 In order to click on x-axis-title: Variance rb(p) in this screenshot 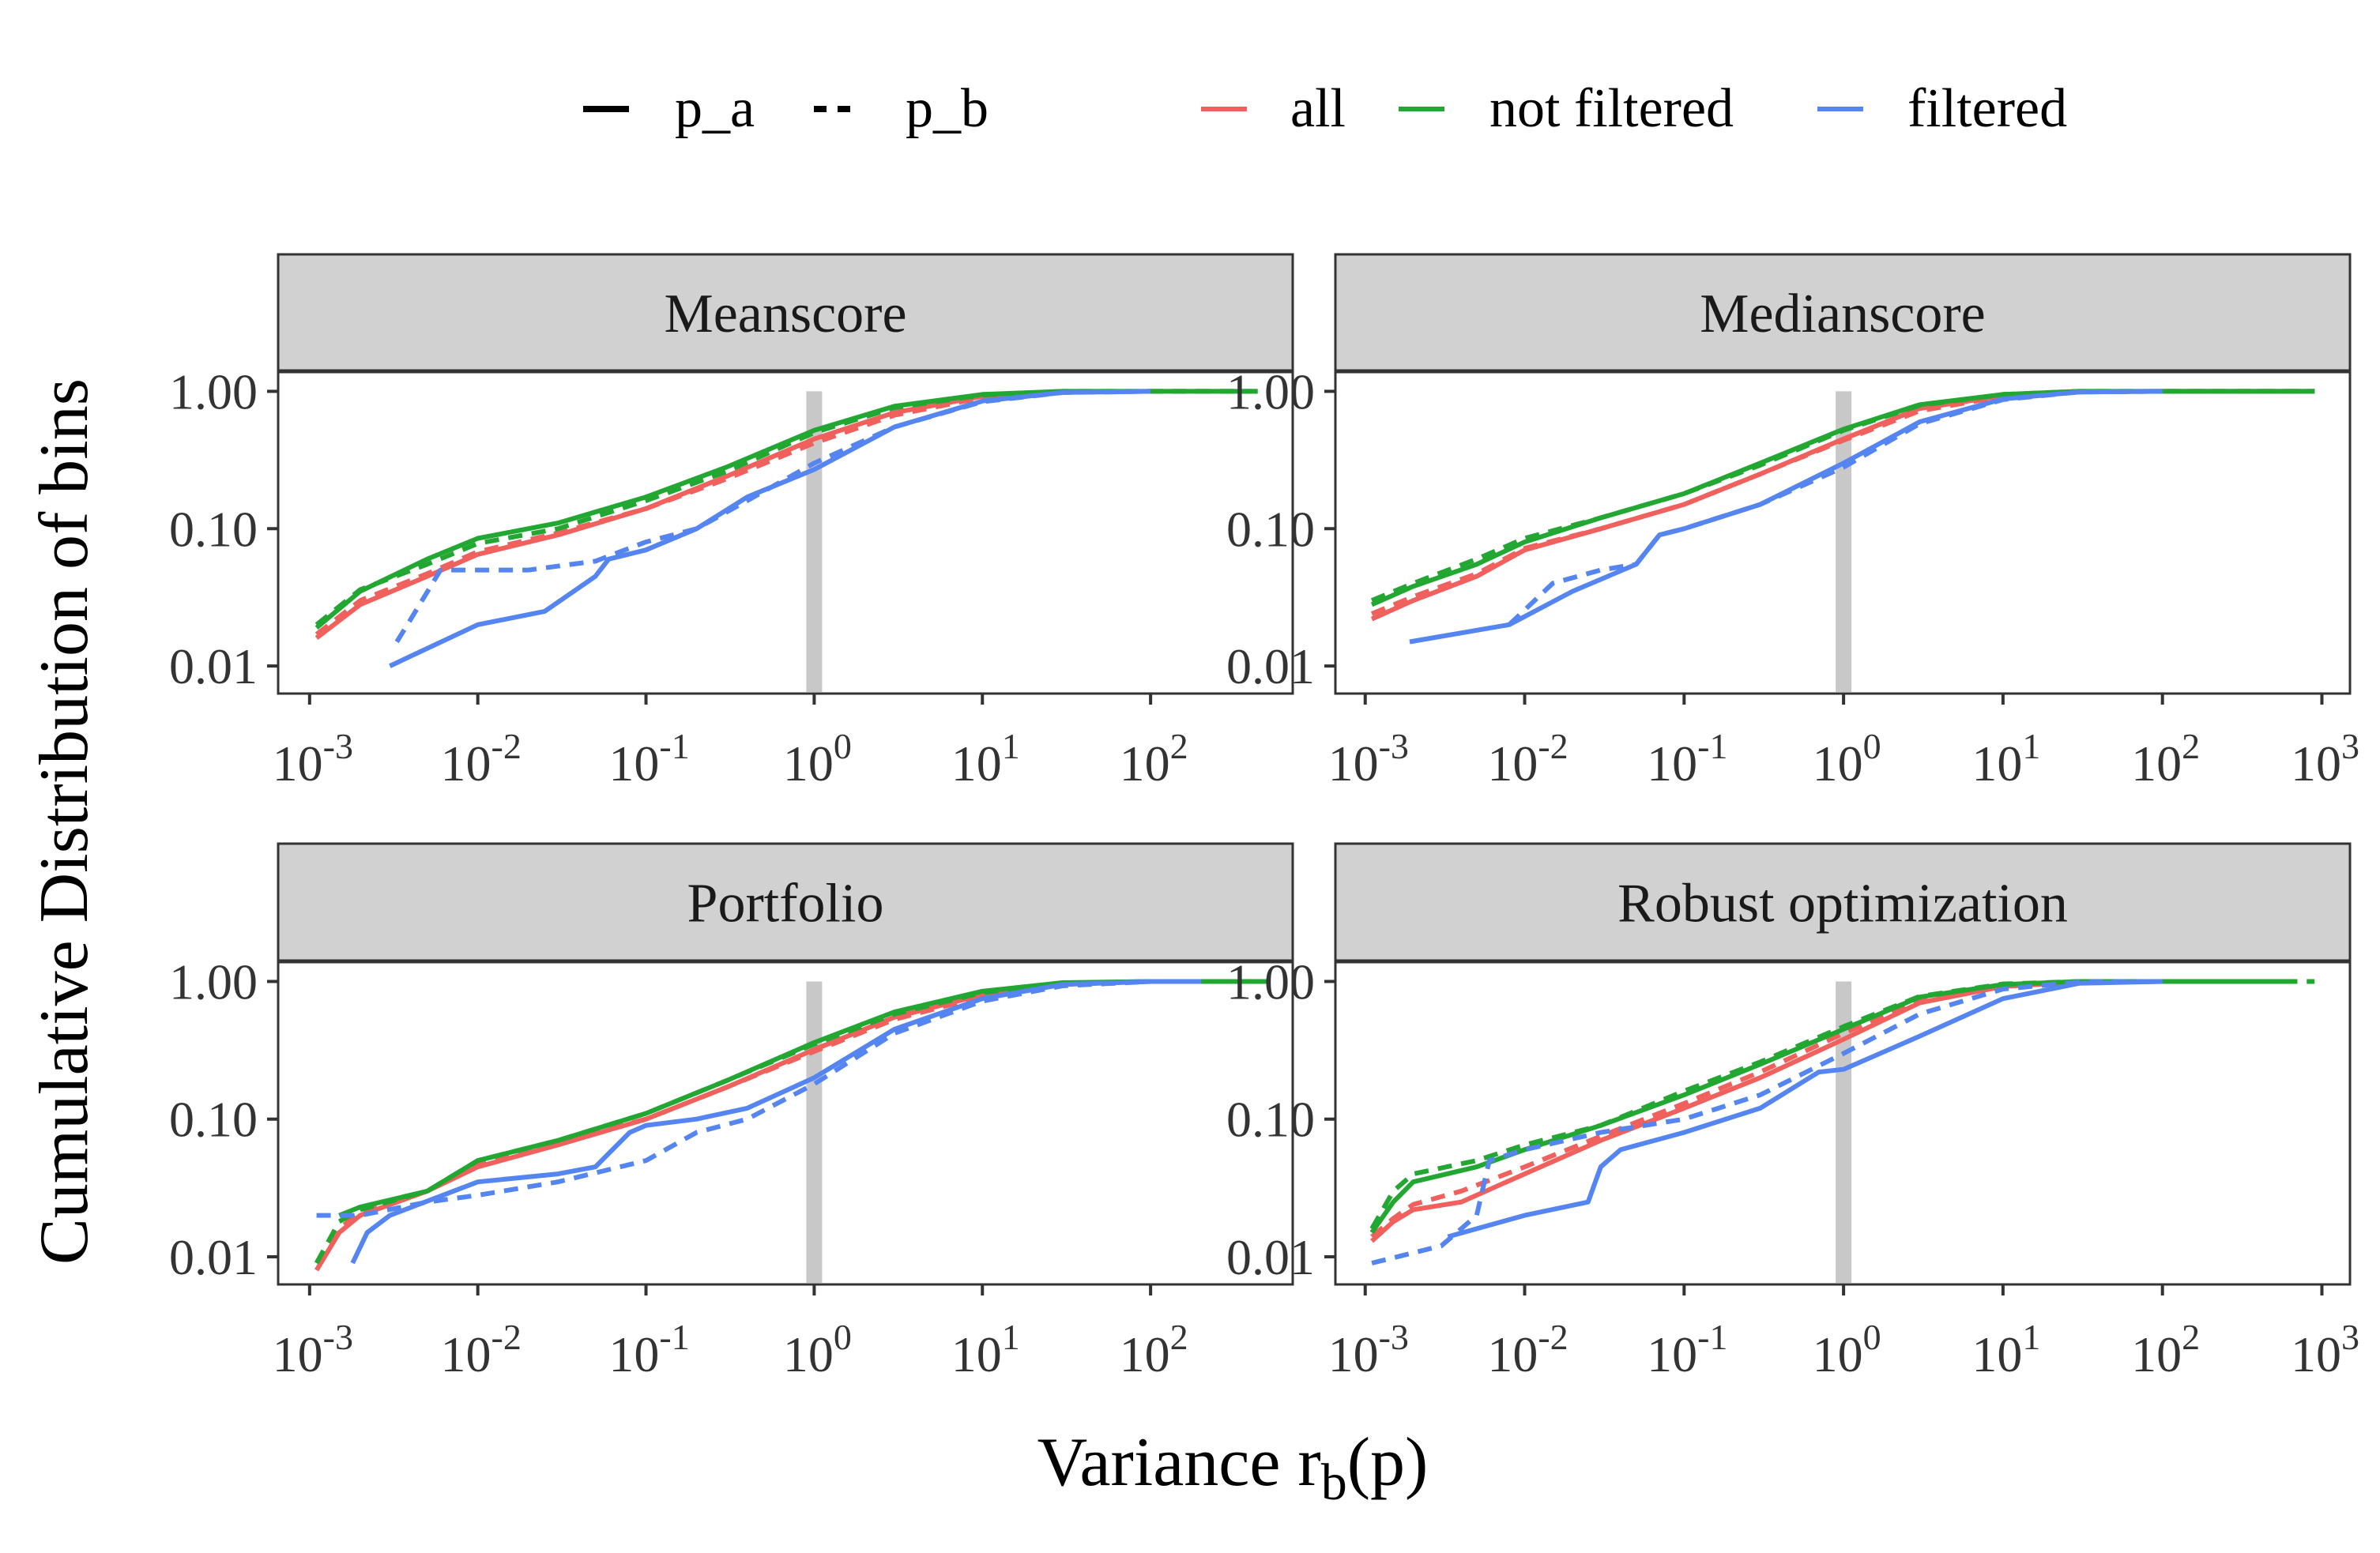, I will do `click(1233, 1467)`.